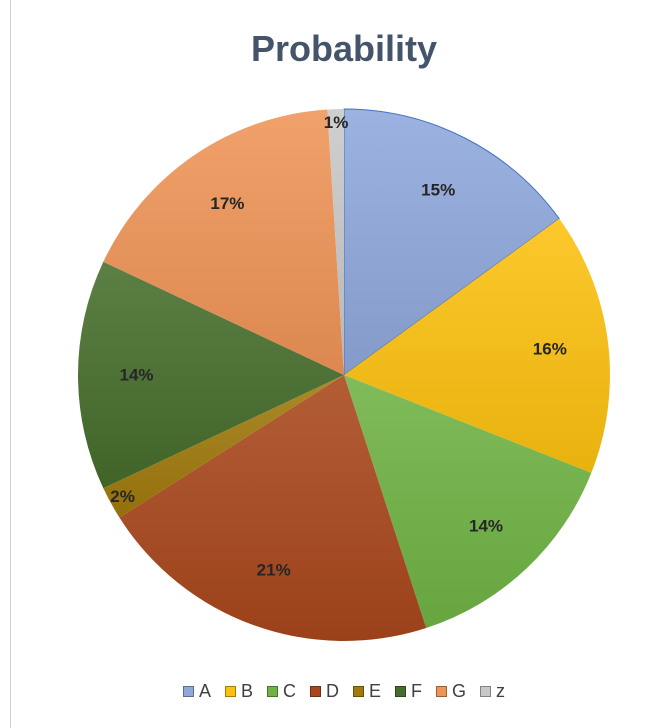 This screenshot has width=665, height=728. Describe the element at coordinates (289, 691) in the screenshot. I see `legend-label-c: C` at that location.